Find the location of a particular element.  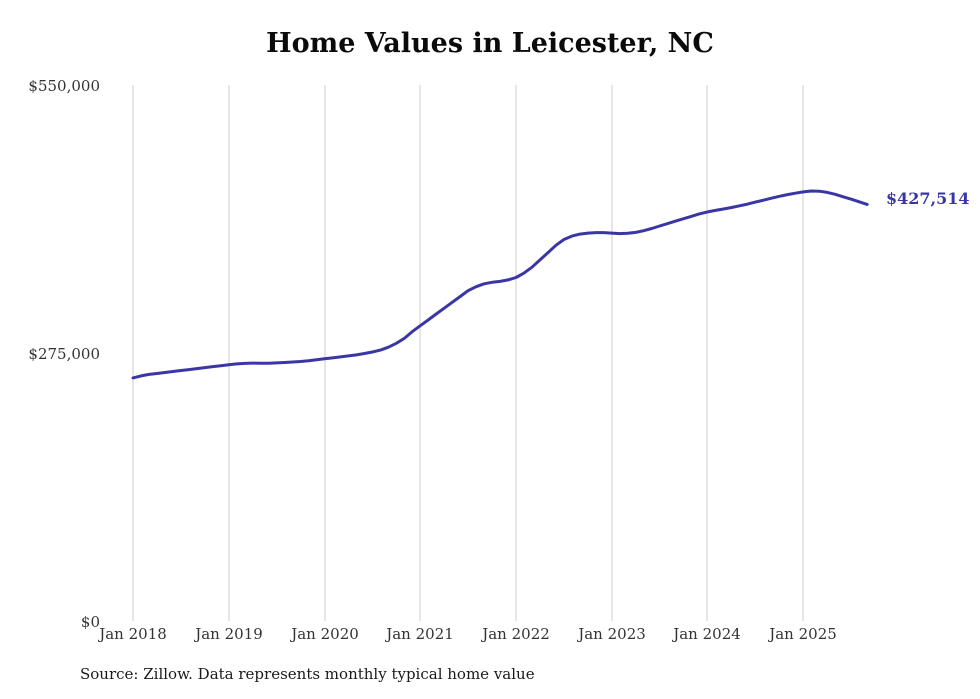

y-axis-label-0: $0 is located at coordinates (90, 622).